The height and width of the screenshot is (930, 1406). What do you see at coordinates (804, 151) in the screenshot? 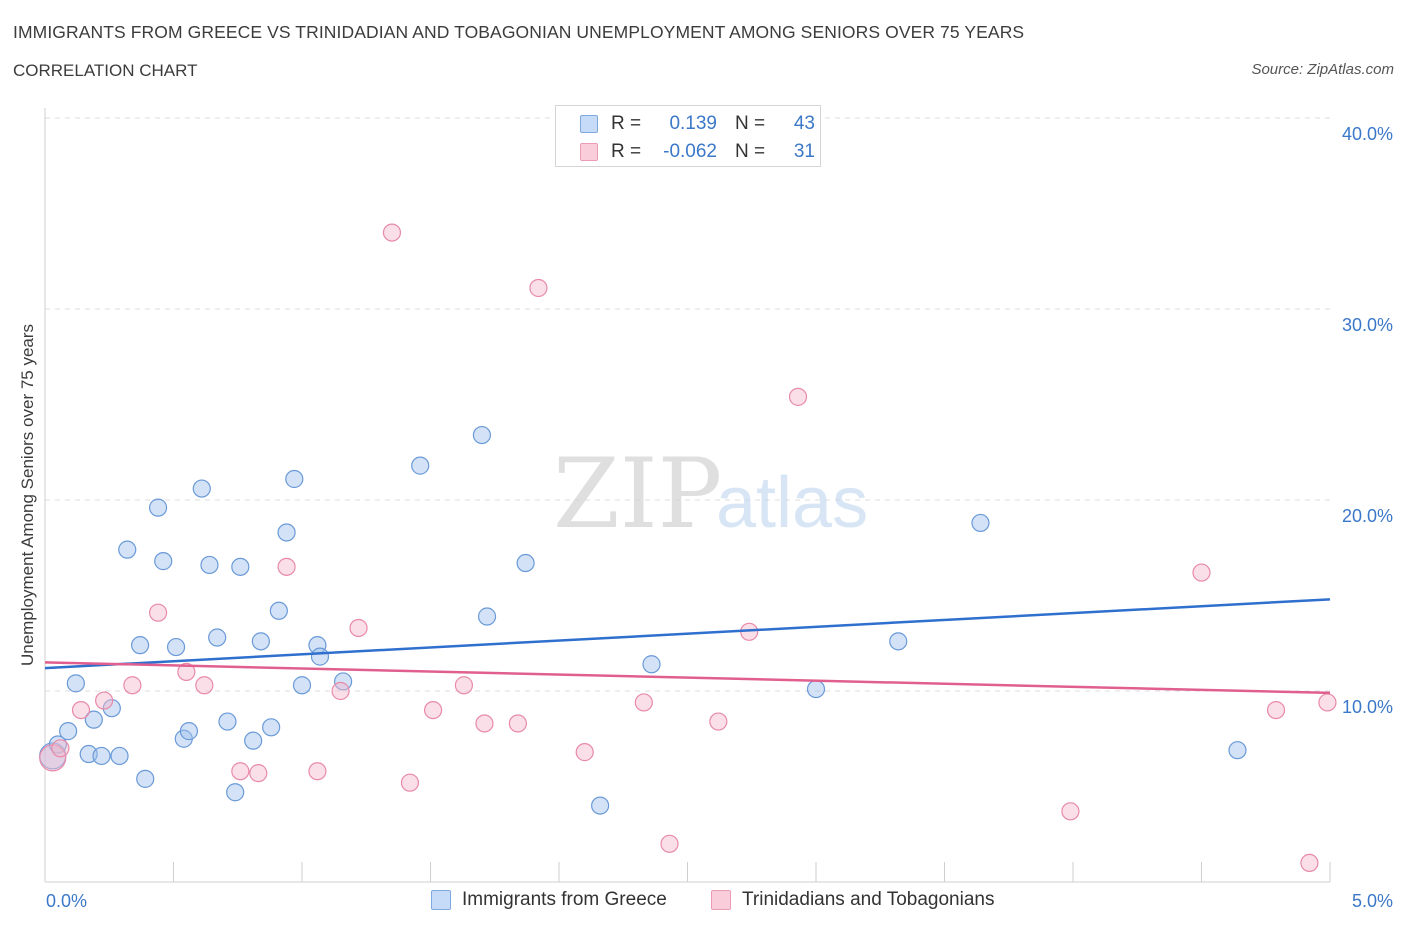
I see `legend-n-value: 31` at bounding box center [804, 151].